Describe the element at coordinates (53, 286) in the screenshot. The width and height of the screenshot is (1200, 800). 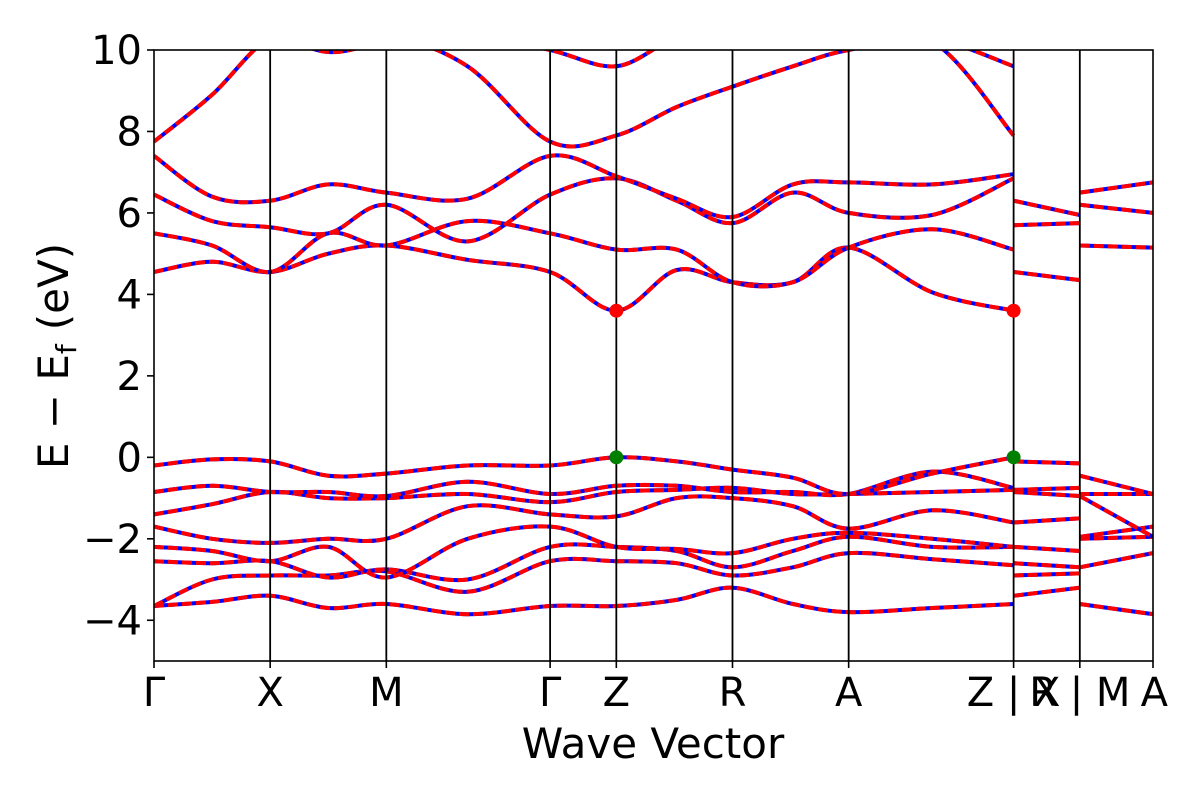
I see `y-axis-label-unit: (eV)` at that location.